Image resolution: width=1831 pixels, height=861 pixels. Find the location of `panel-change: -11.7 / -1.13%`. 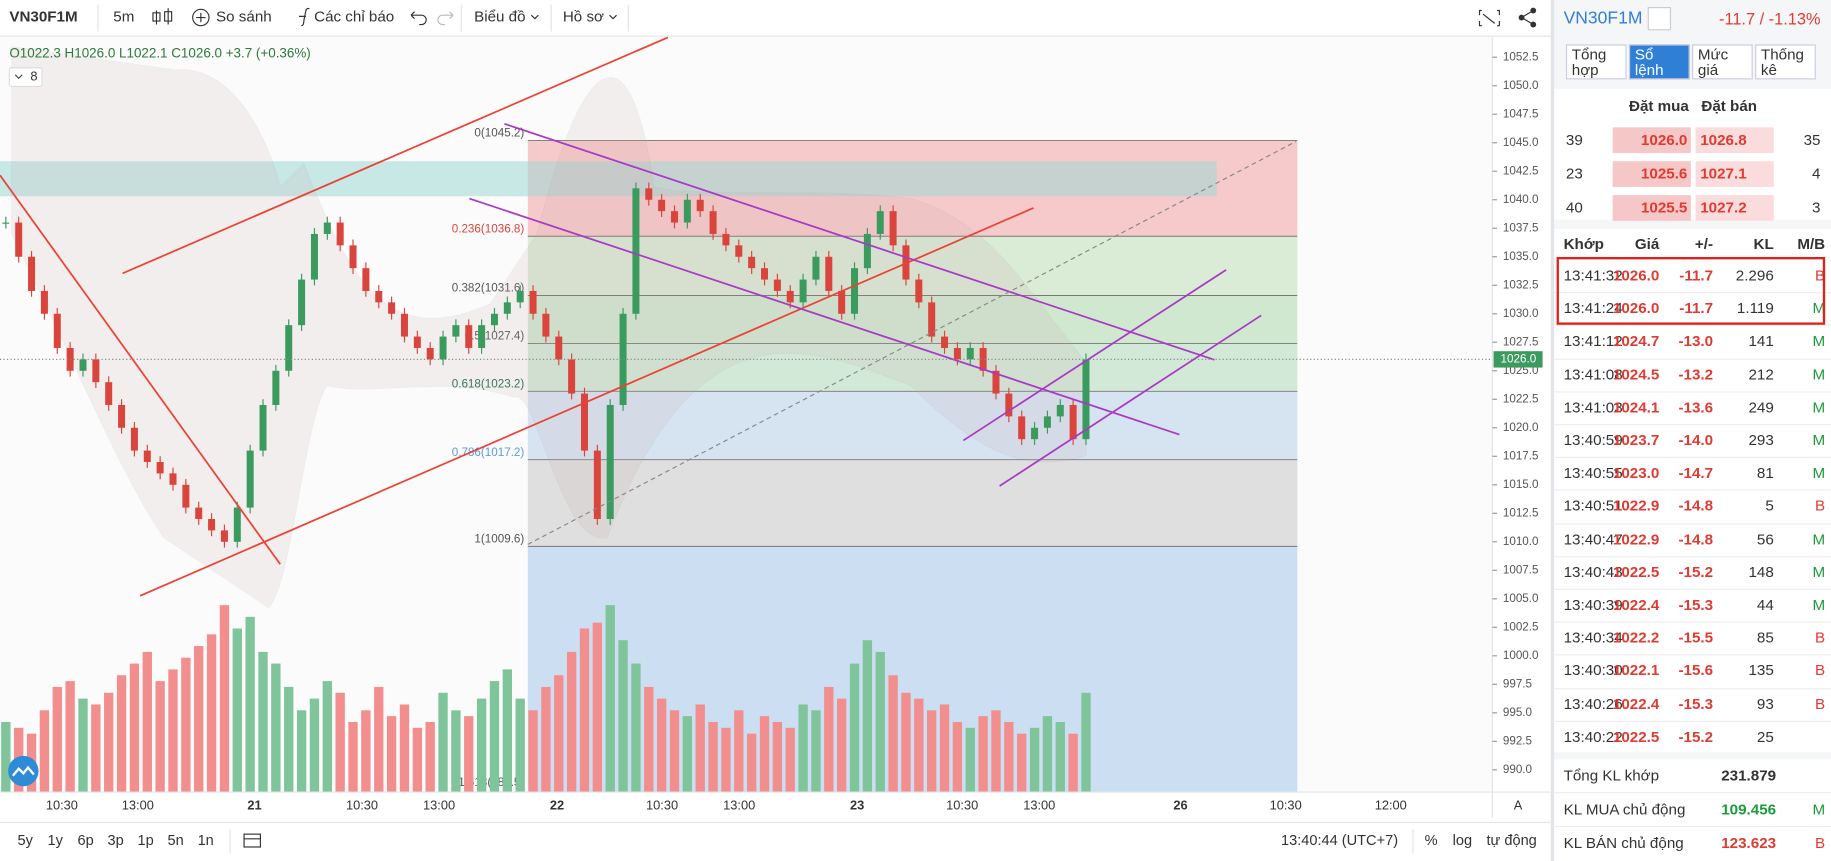

panel-change: -11.7 / -1.13% is located at coordinates (1770, 19).